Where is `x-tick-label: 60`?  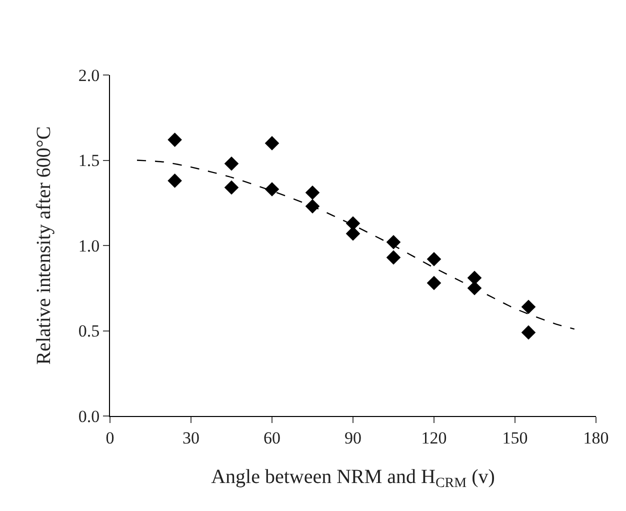
x-tick-label: 60 is located at coordinates (272, 438).